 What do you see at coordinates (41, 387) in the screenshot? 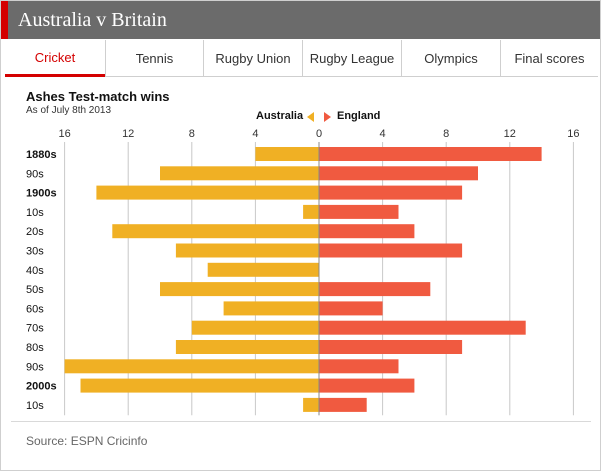
I see `category-label: 2000s` at bounding box center [41, 387].